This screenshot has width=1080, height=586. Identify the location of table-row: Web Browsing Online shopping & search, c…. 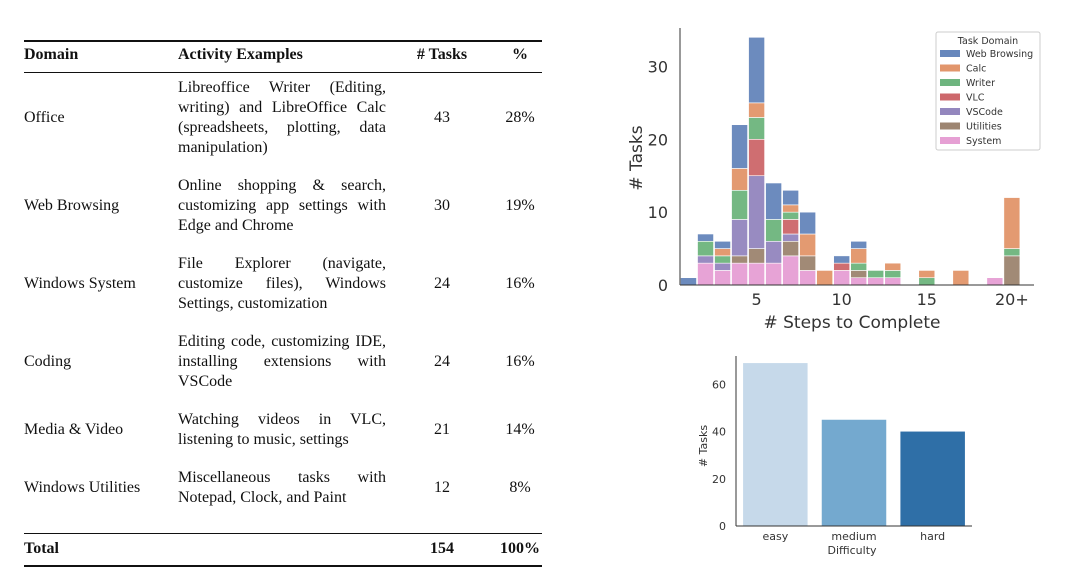
(283, 207).